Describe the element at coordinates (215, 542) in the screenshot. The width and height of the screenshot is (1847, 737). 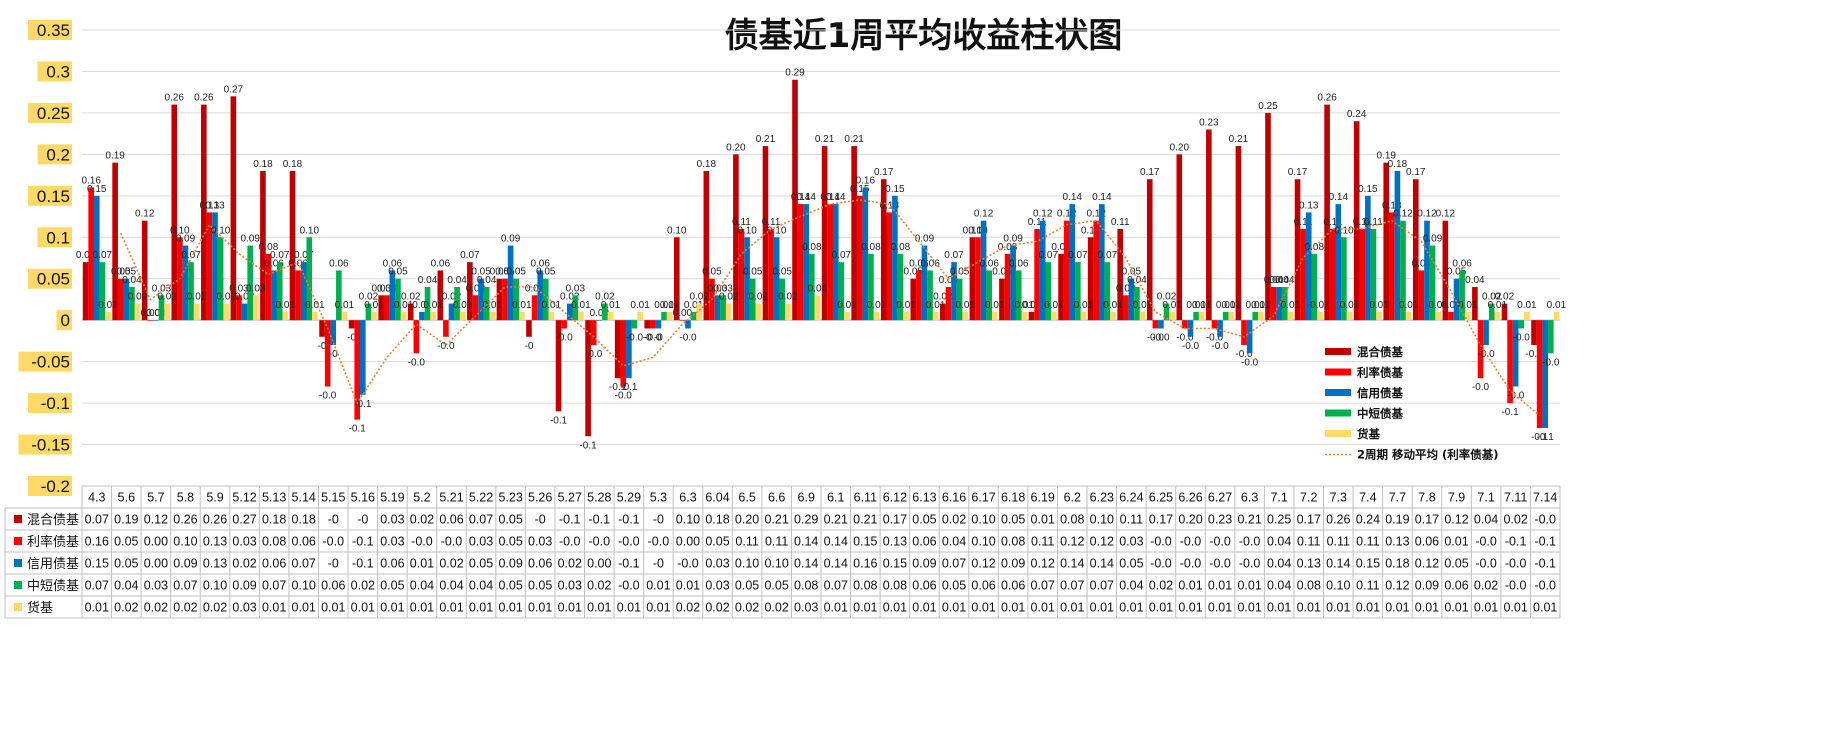
I see `table-cell: 0.13` at that location.